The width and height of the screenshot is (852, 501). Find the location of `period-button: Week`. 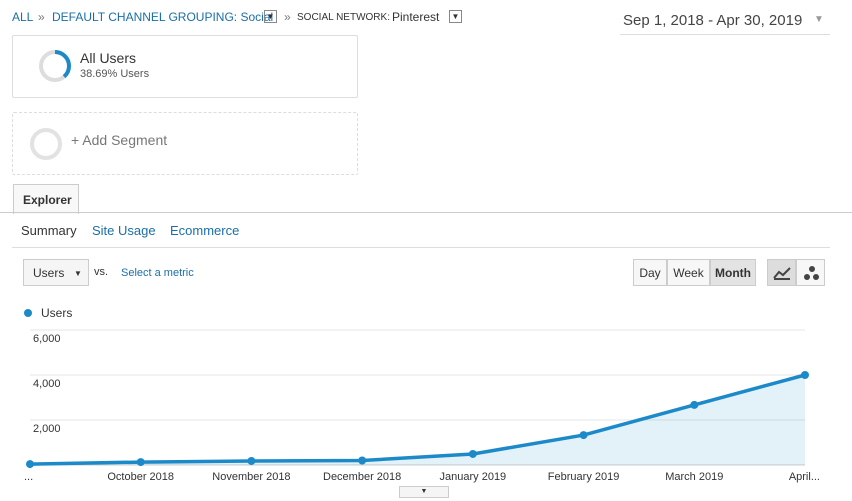

period-button: Week is located at coordinates (688, 272).